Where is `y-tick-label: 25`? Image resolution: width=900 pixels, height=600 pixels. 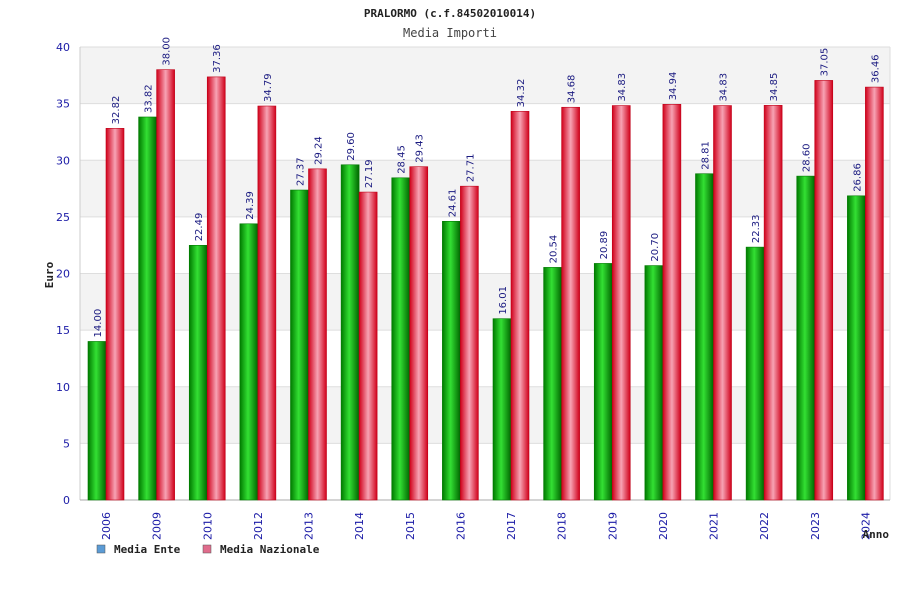 y-tick-label: 25 is located at coordinates (63, 217).